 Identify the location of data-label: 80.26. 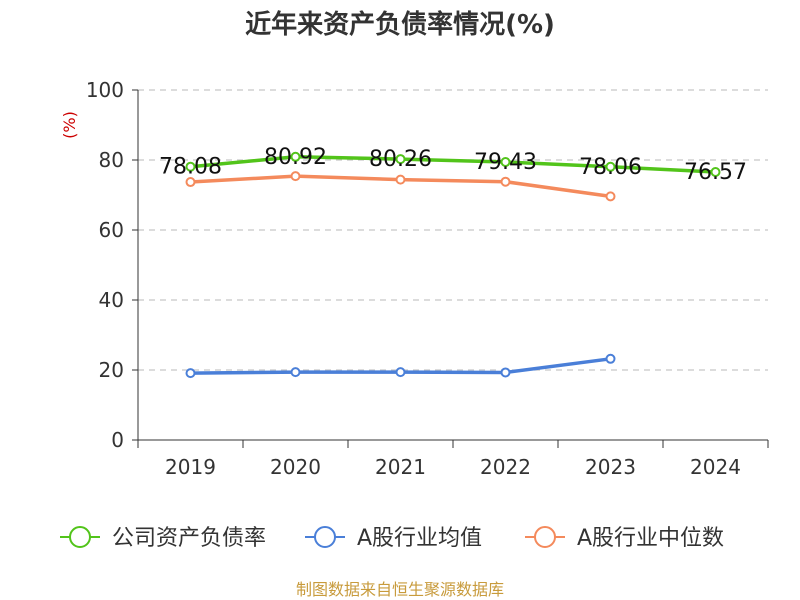
(400, 159).